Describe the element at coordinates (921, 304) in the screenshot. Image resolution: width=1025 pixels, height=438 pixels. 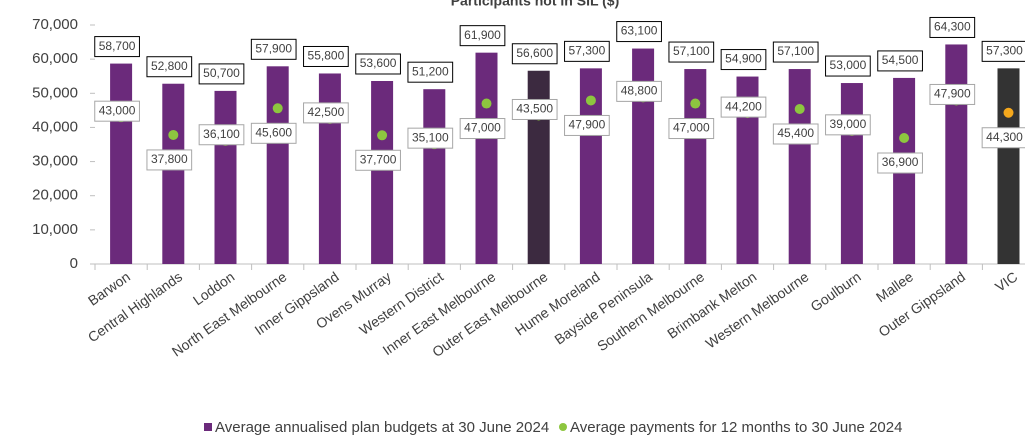
I see `x-tick-label: Outer Gippsland` at that location.